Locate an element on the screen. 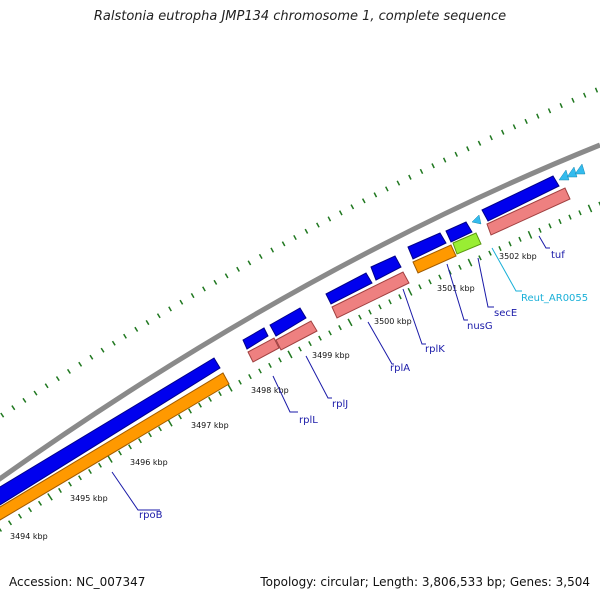  rpoB-feature-bar is located at coordinates (115, 446).